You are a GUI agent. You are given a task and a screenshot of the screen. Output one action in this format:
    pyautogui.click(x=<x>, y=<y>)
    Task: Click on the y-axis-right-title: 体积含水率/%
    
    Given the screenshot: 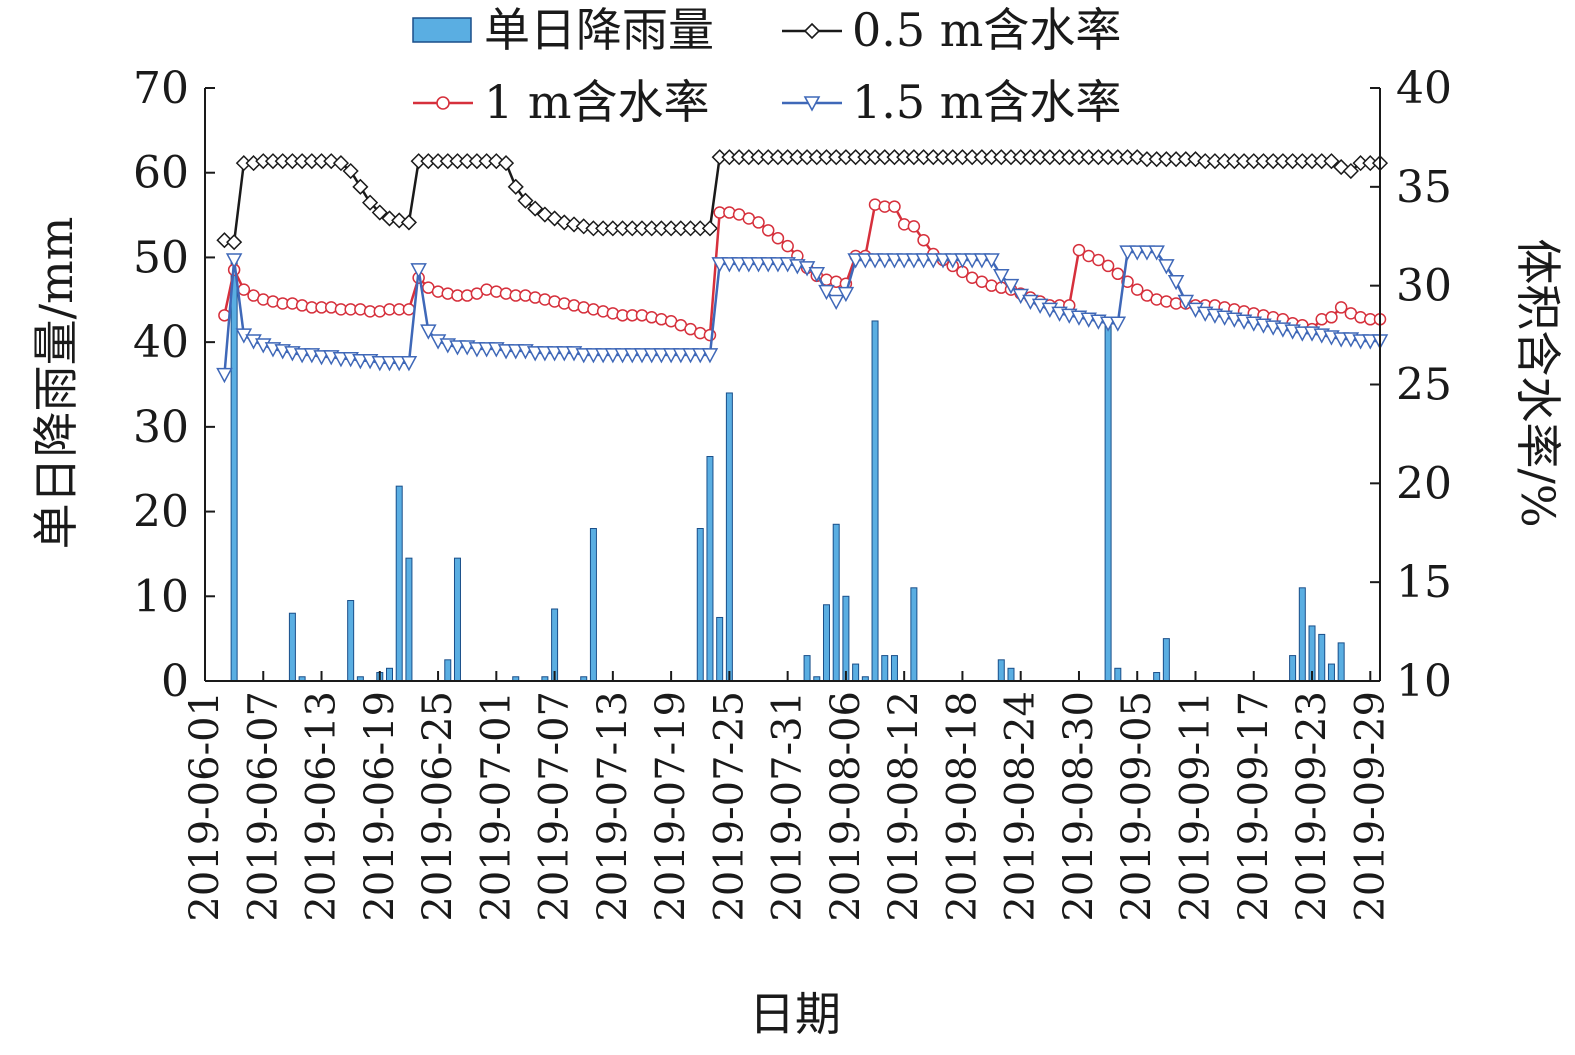 What is the action you would take?
    pyautogui.click(x=1538, y=382)
    